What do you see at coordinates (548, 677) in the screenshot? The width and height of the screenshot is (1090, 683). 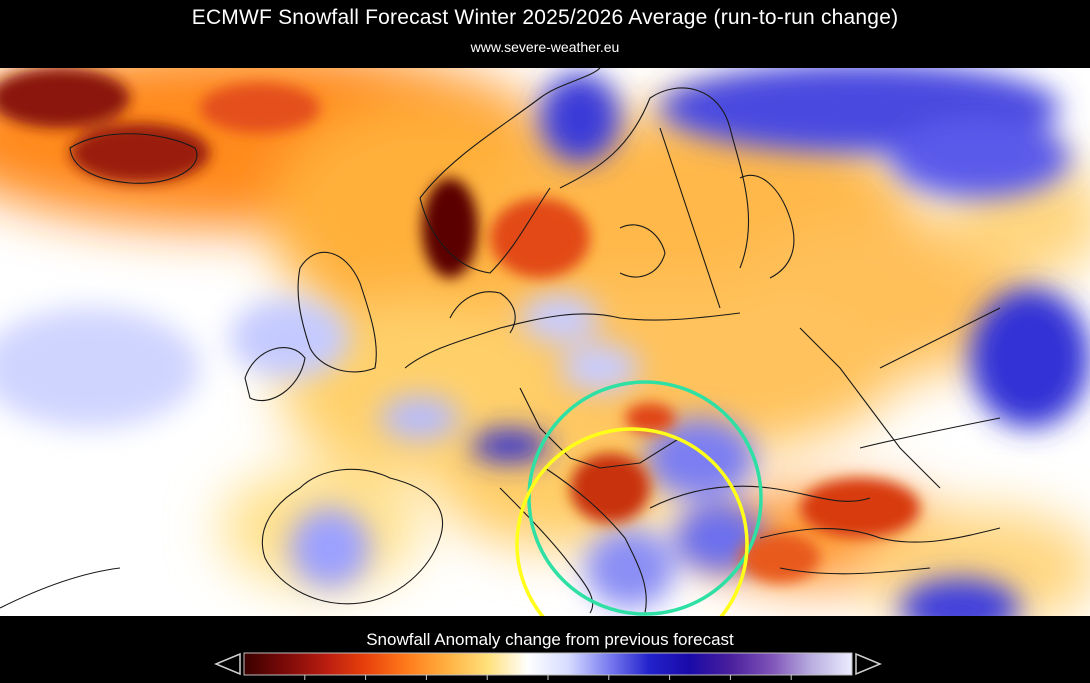 I see `colorbar-ticks` at bounding box center [548, 677].